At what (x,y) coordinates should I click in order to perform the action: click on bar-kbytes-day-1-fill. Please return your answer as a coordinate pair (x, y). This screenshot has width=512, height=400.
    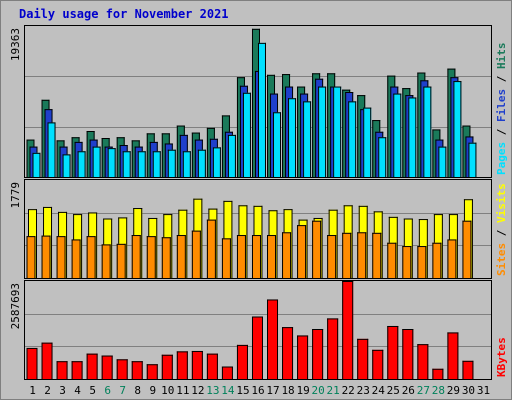
    Looking at the image, I should click on (32, 363).